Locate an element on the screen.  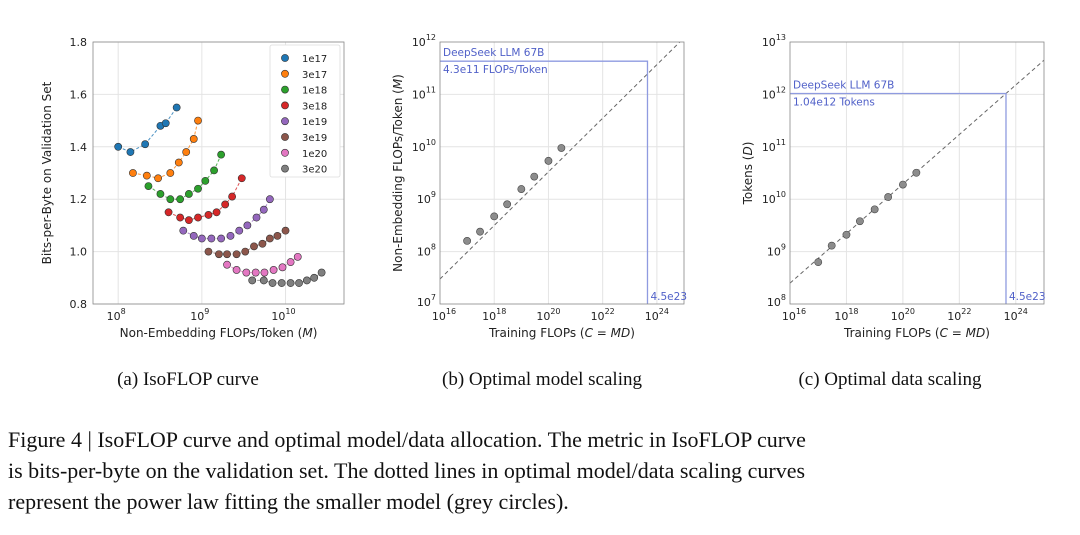
x-axis-label: Training FLOPs (C = MD) is located at coordinates (561, 333).